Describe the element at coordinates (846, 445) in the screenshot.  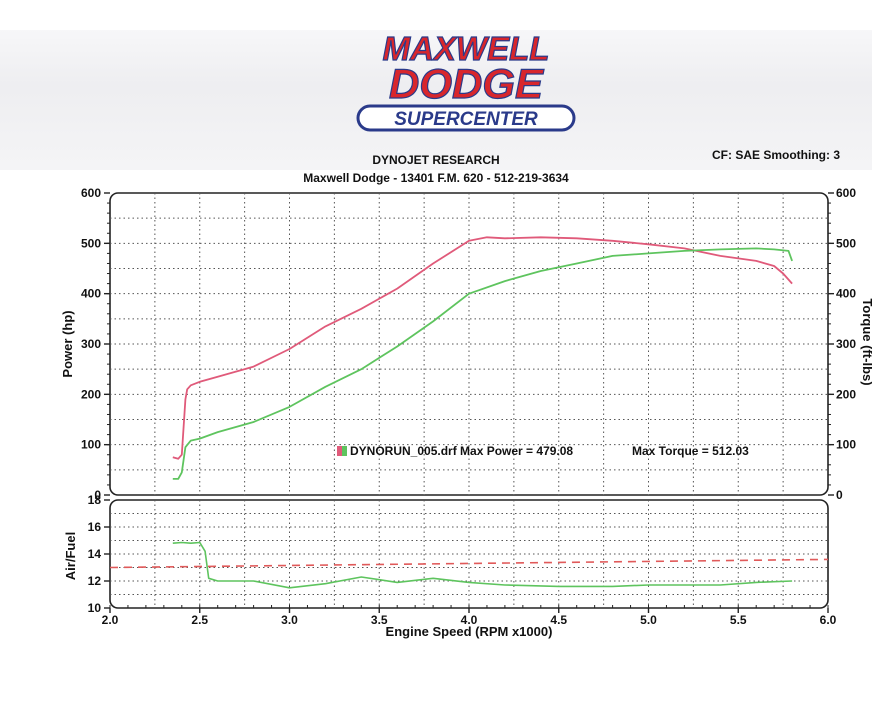
I see `torque-tick-label: 100` at that location.